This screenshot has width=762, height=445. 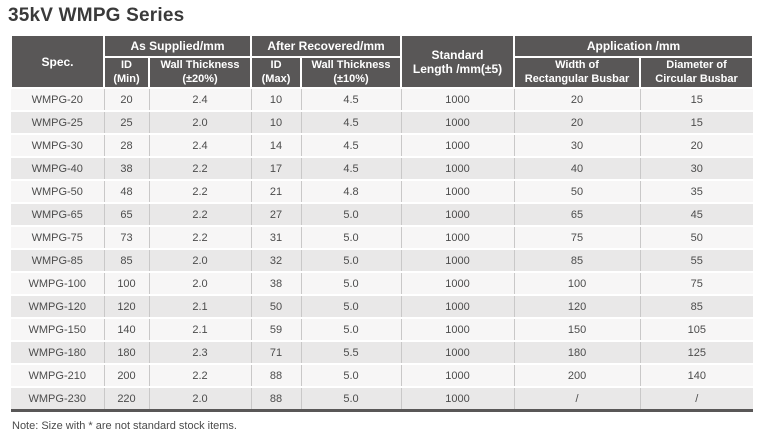 What do you see at coordinates (177, 46) in the screenshot?
I see `header-as-supplied: As Supplied/mm` at bounding box center [177, 46].